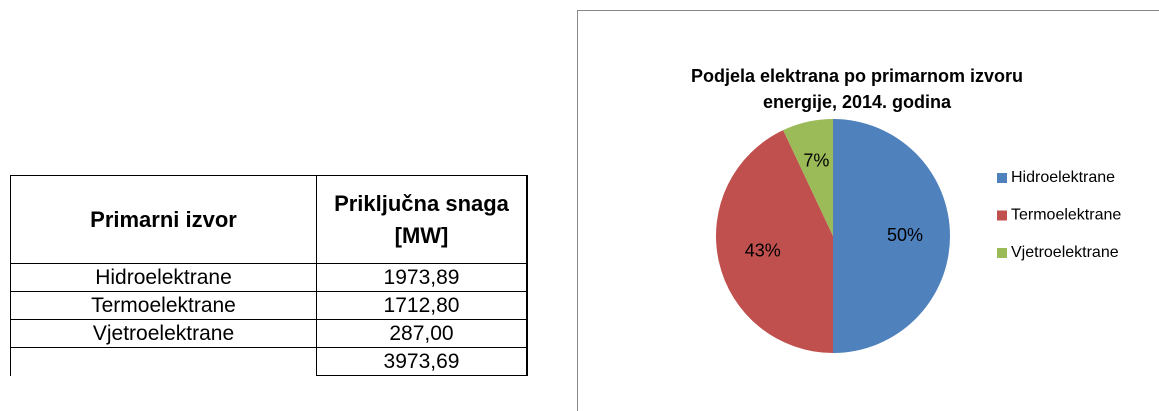 This screenshot has width=1159, height=411. Describe the element at coordinates (163, 277) in the screenshot. I see `cell: Hidroelektrane` at that location.